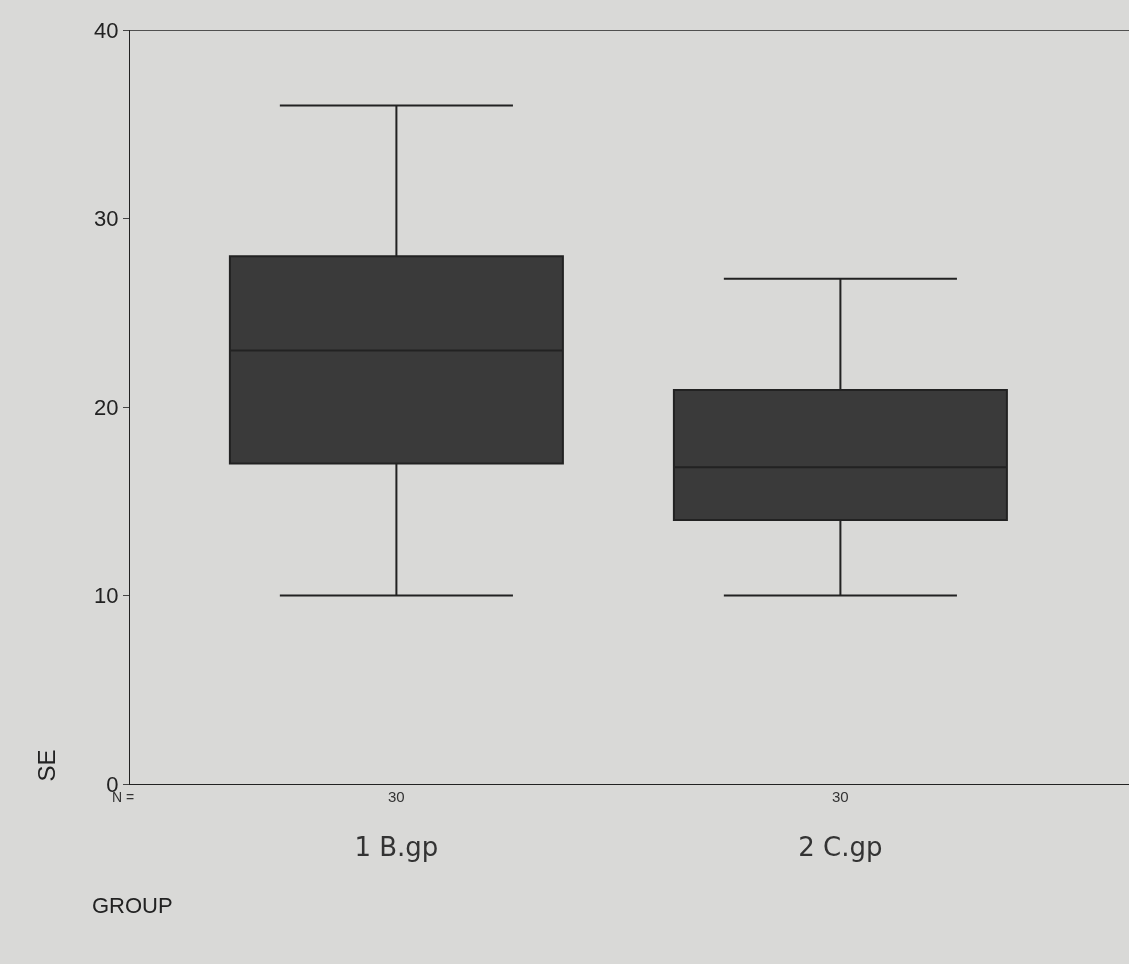  I want to click on y-tick-label: 20, so click(106, 407).